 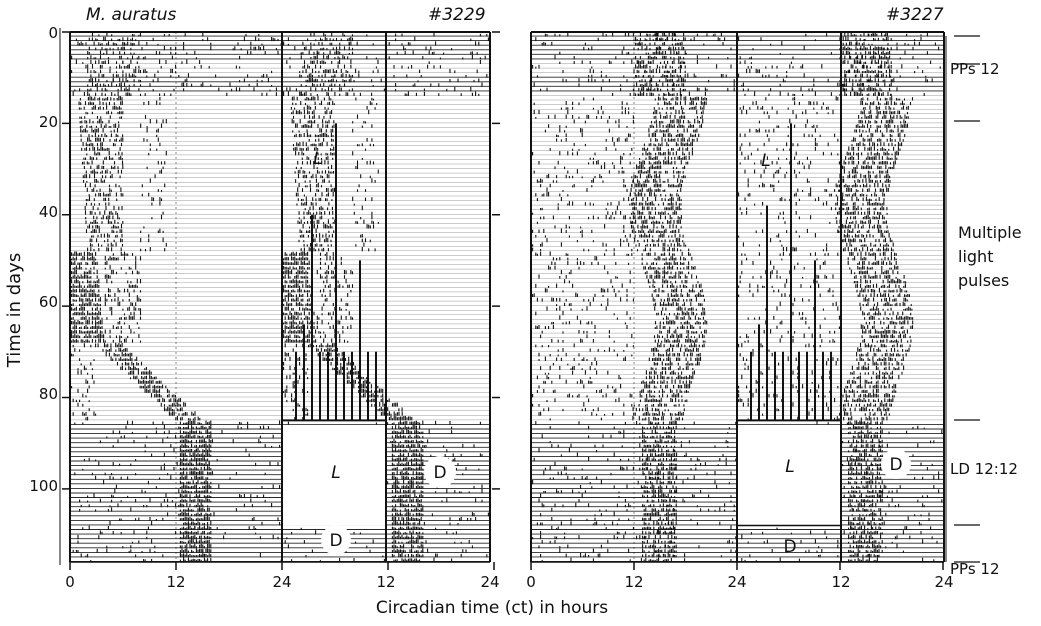 What do you see at coordinates (282, 566) in the screenshot?
I see `axis-ticks` at bounding box center [282, 566].